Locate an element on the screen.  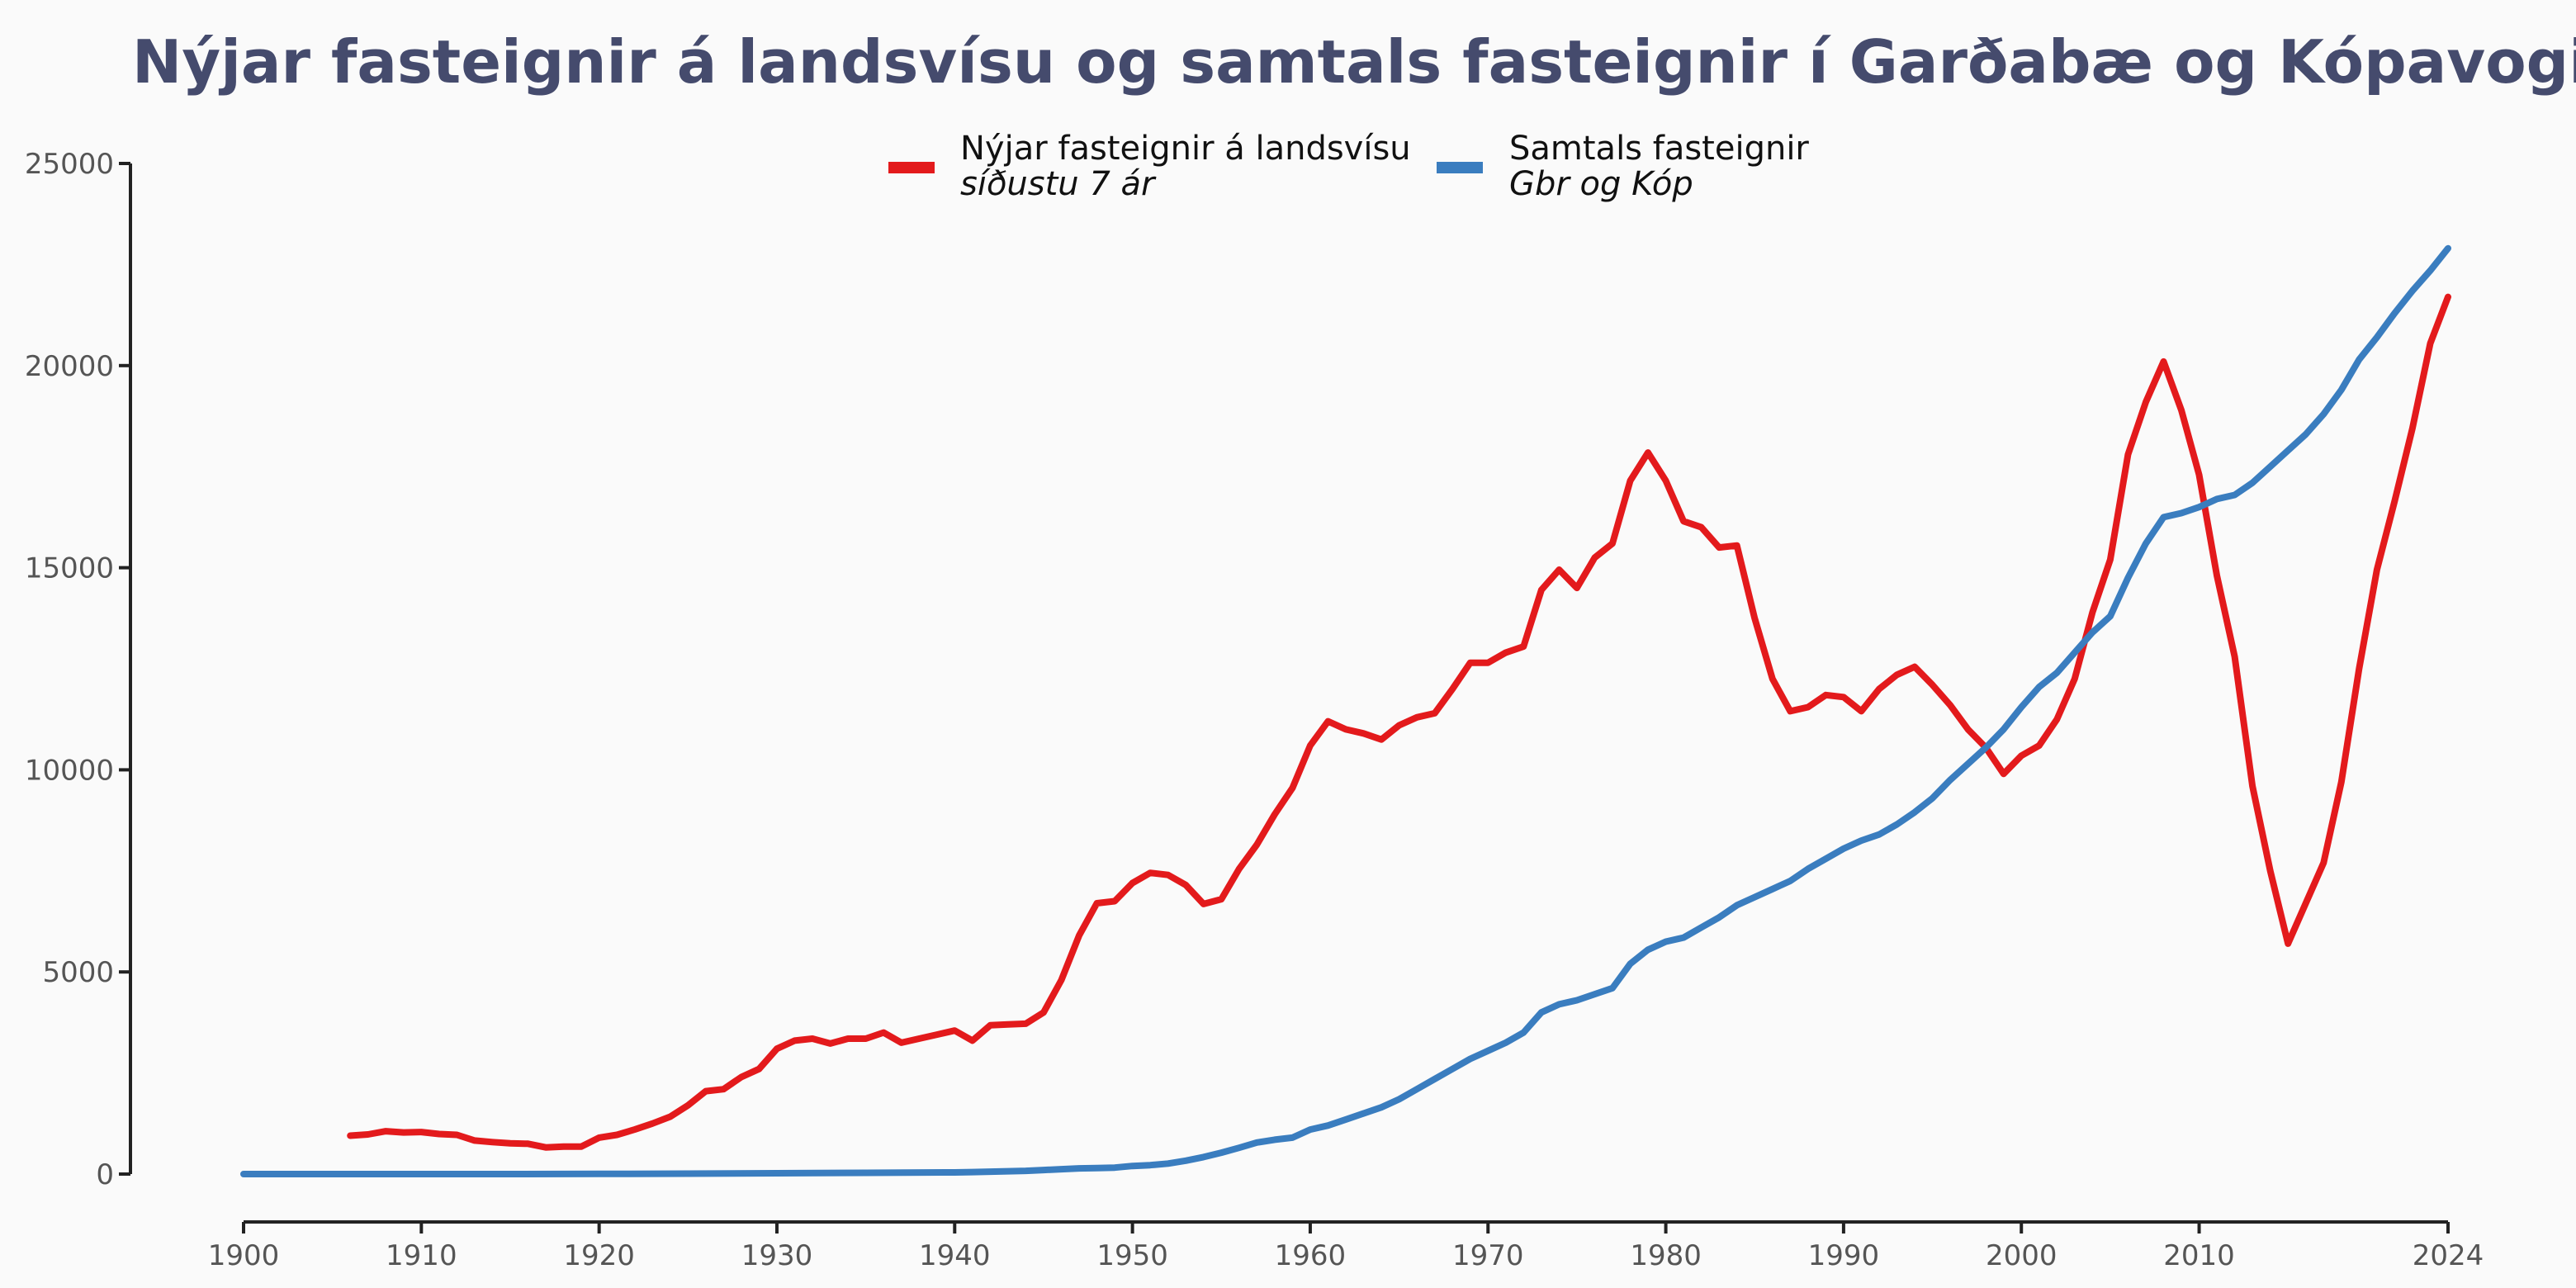
x-tick-label: 2000 is located at coordinates (2021, 1255).